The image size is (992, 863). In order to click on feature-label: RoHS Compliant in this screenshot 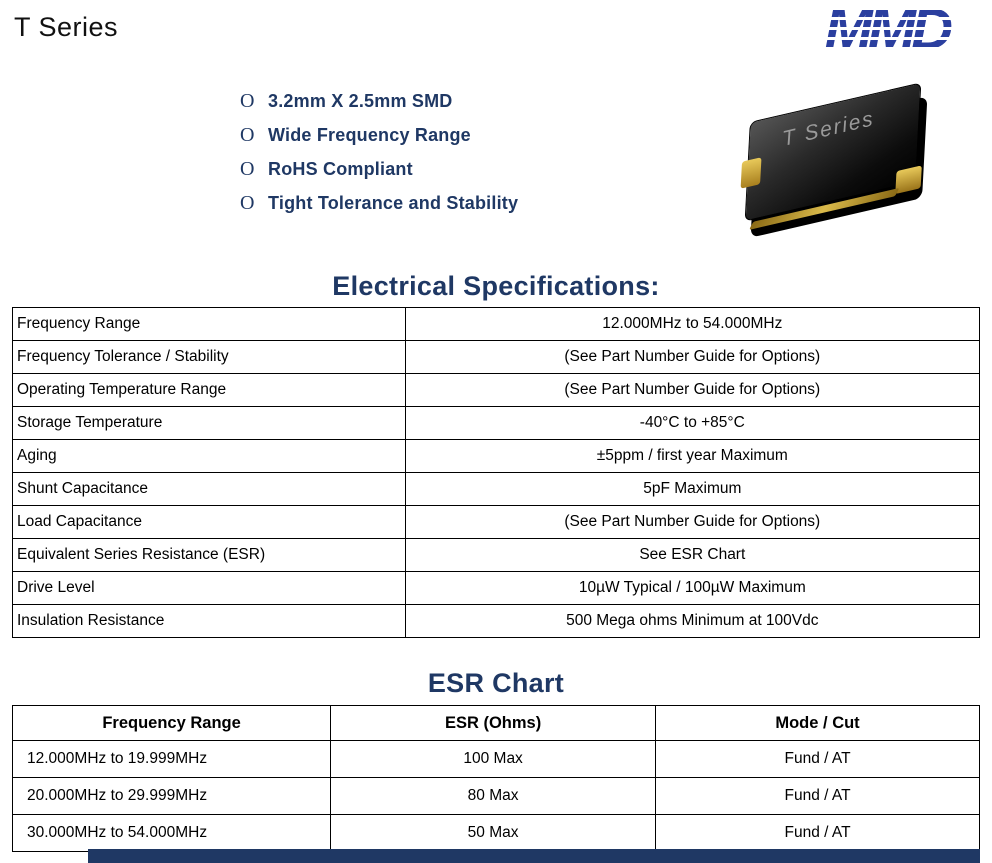, I will do `click(340, 168)`.